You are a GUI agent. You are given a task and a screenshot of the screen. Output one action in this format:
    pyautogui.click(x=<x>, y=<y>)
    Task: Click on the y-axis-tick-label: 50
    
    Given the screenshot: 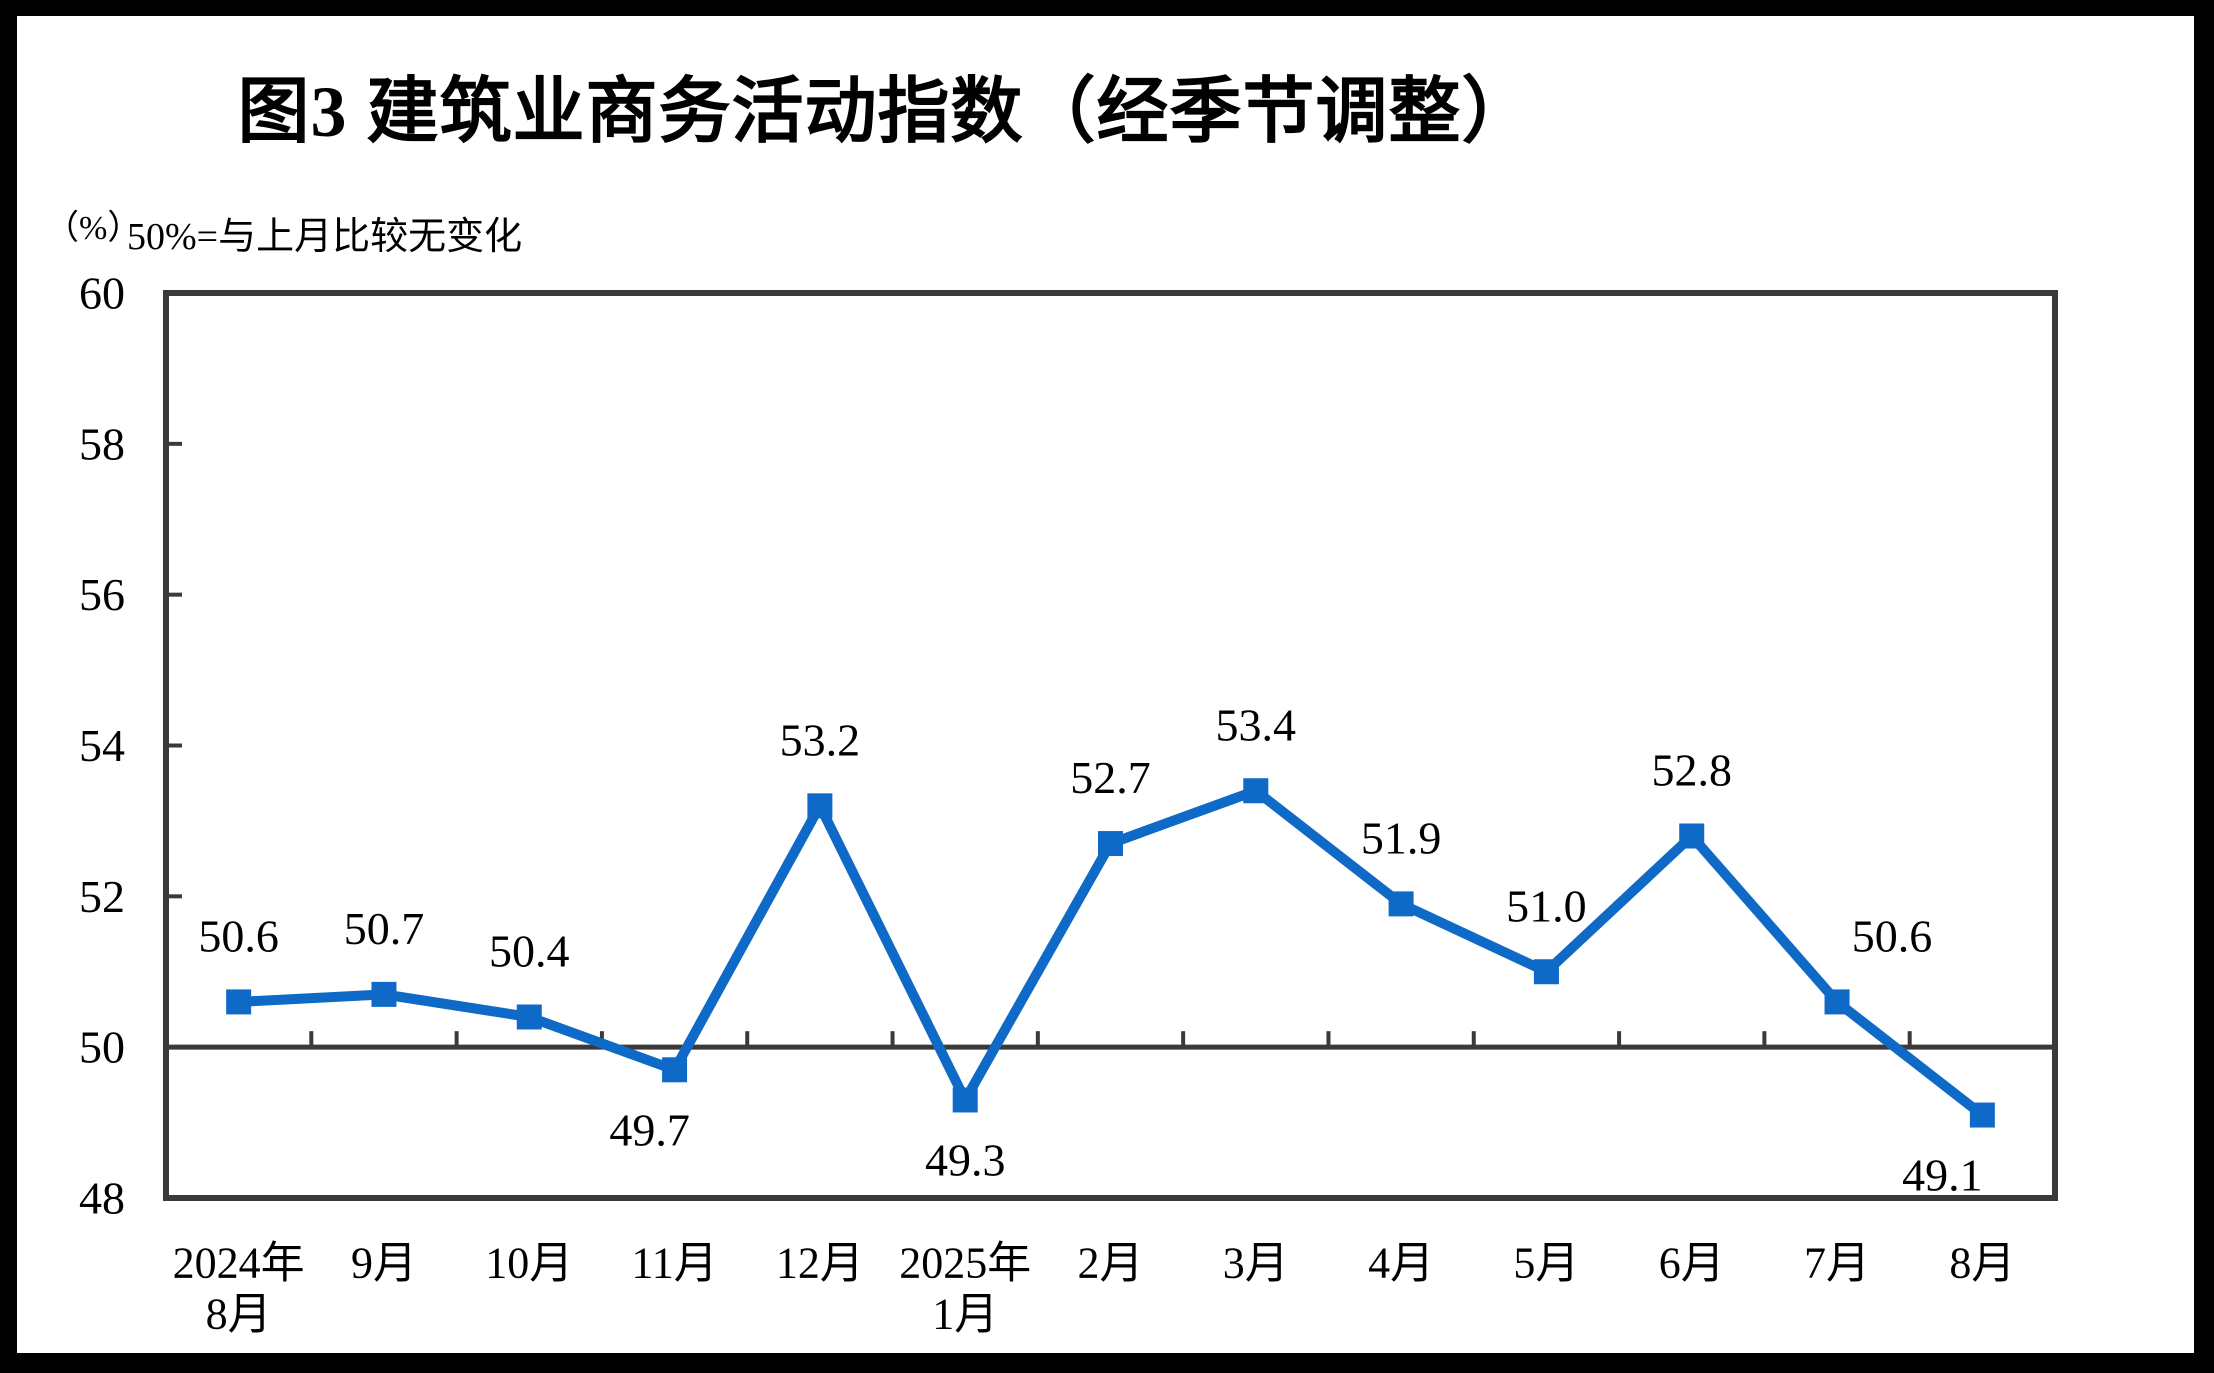 What is the action you would take?
    pyautogui.click(x=102, y=1047)
    